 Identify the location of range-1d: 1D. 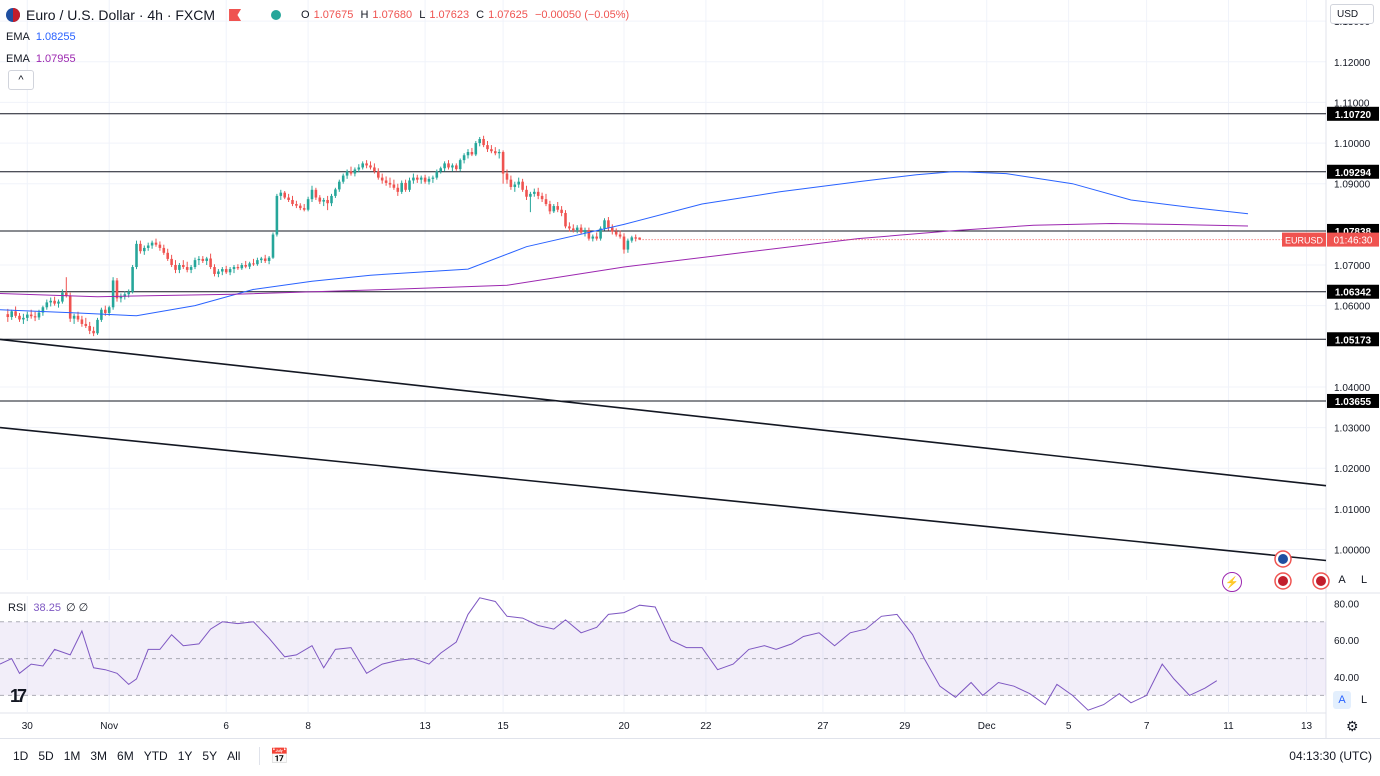
(21, 756).